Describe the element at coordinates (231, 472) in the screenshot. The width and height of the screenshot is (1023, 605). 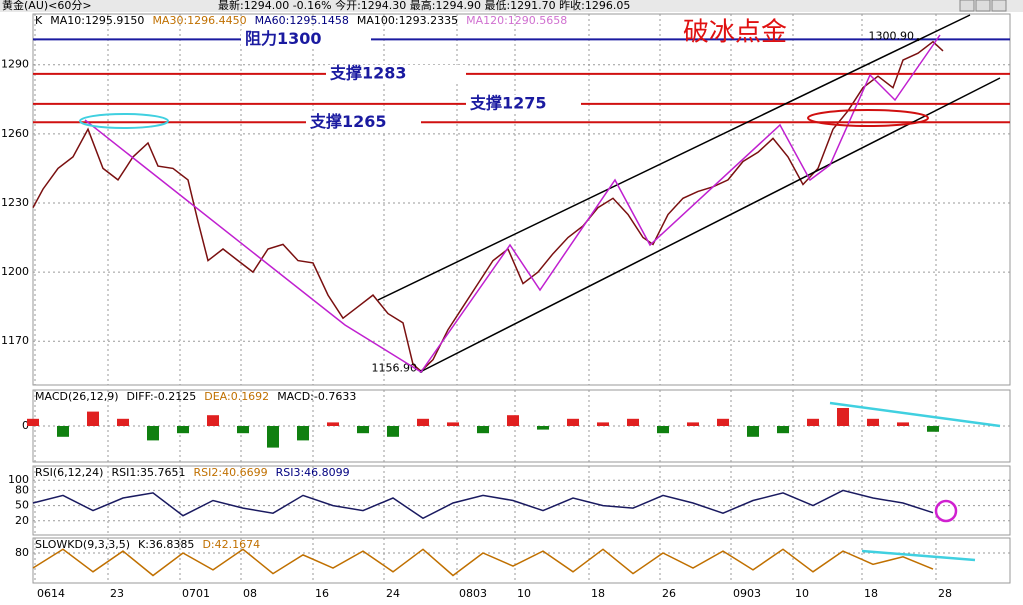
I see `indicator-label: RSI2:40.6699` at that location.